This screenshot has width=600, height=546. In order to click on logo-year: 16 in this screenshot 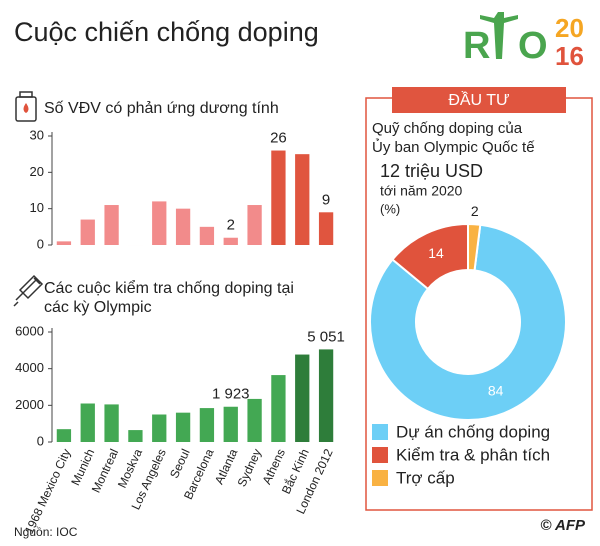, I will do `click(569, 56)`.